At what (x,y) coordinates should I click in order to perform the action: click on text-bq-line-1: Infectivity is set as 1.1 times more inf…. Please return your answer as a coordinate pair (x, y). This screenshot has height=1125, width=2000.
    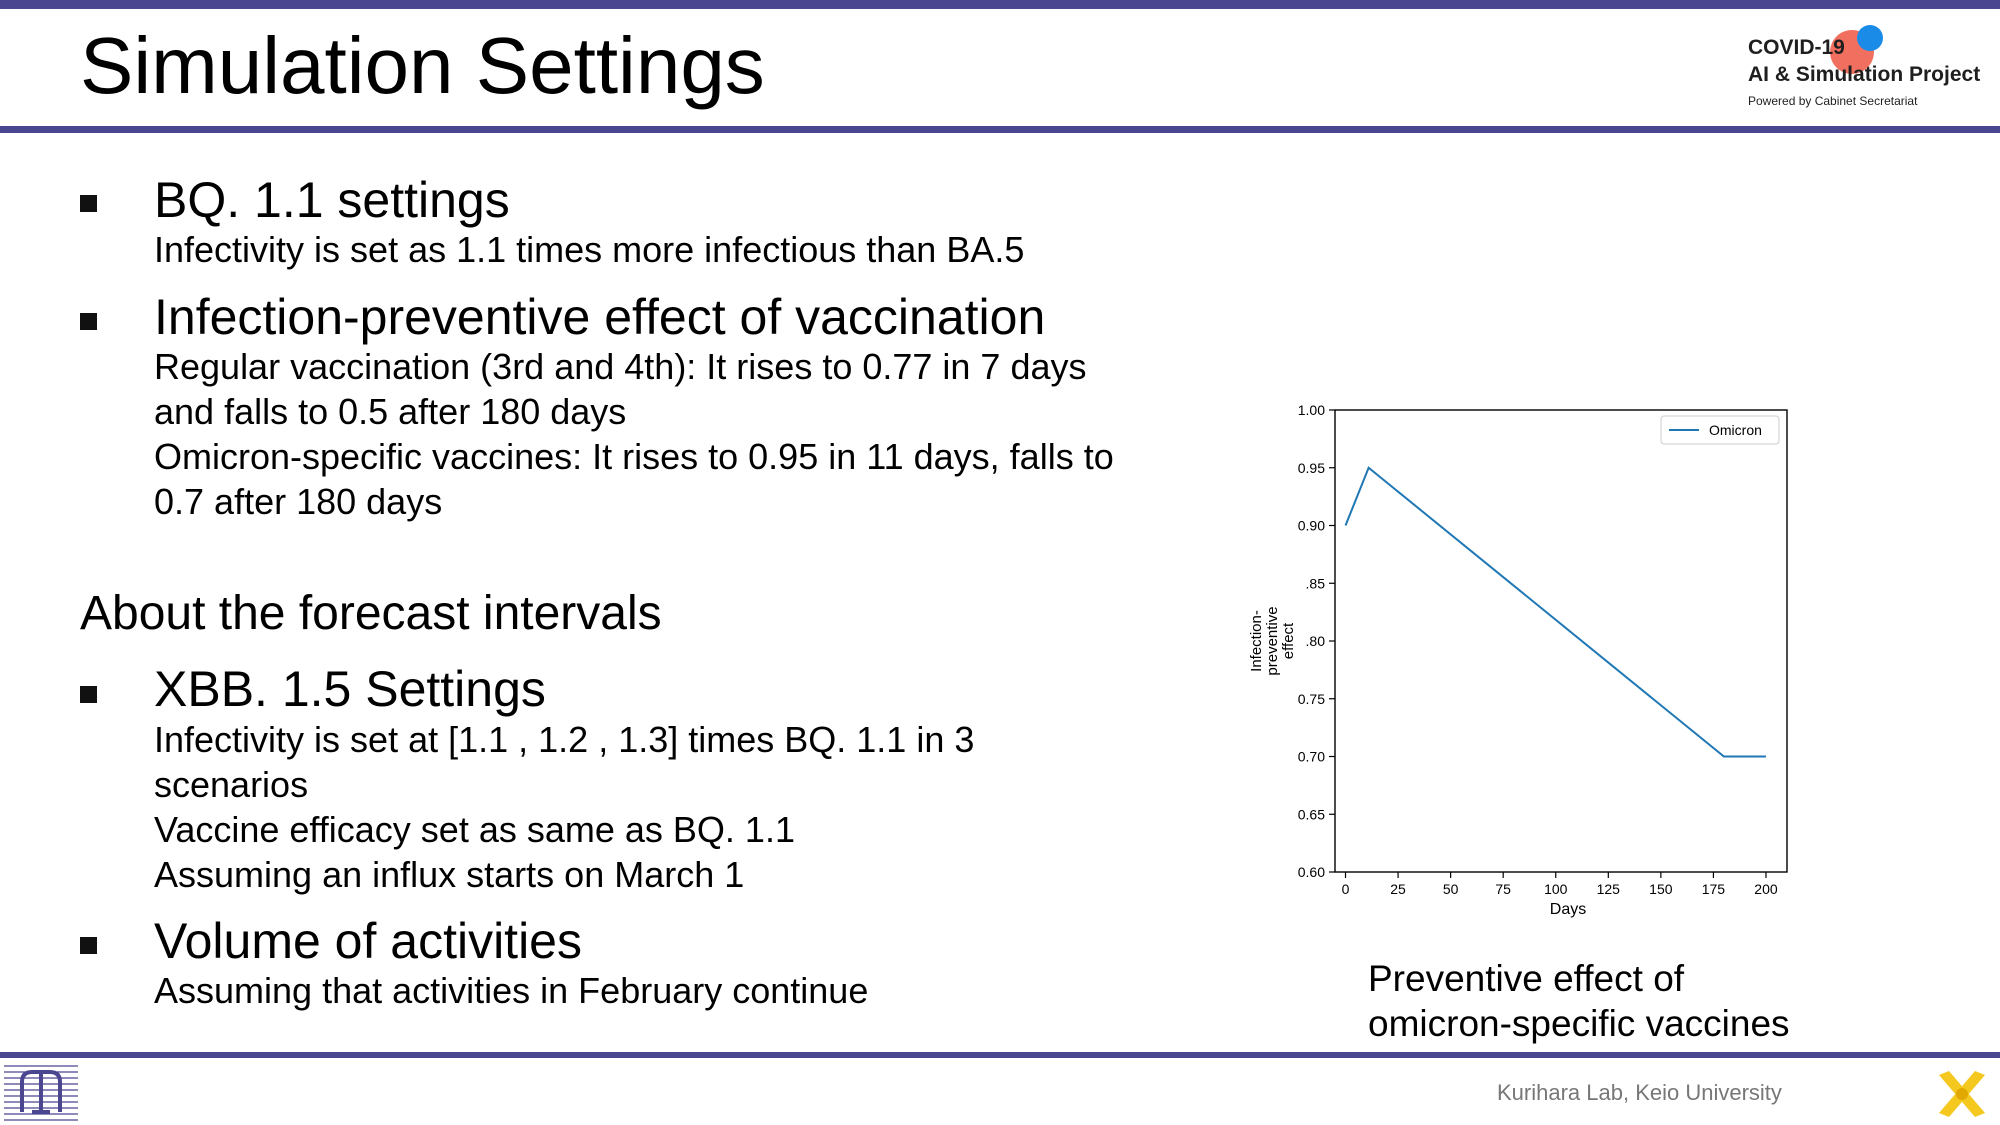
    Looking at the image, I should click on (589, 249).